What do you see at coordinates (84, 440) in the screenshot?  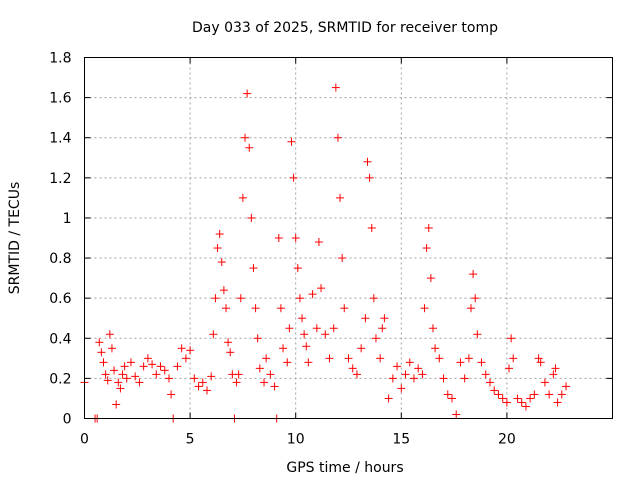 I see `x-tick-label: 0` at bounding box center [84, 440].